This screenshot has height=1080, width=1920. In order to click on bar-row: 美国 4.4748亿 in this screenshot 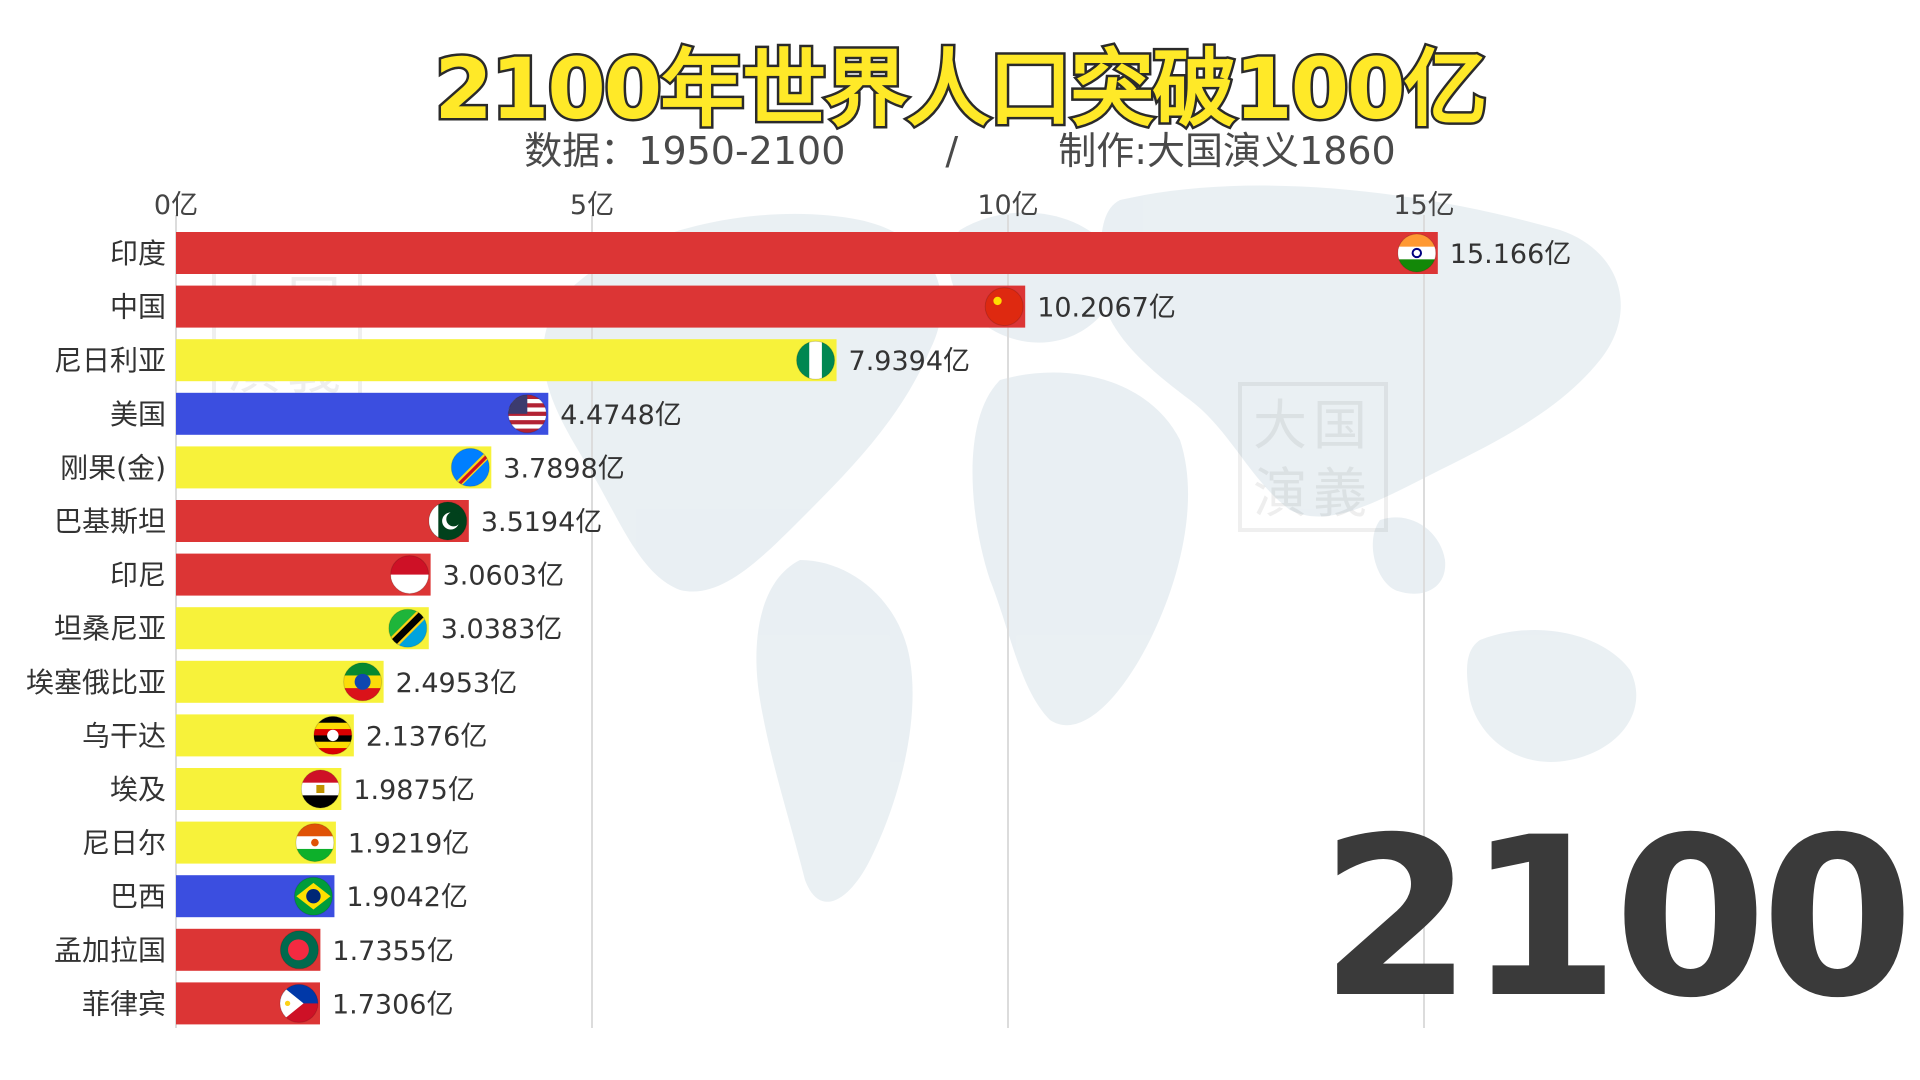, I will do `click(396, 413)`.